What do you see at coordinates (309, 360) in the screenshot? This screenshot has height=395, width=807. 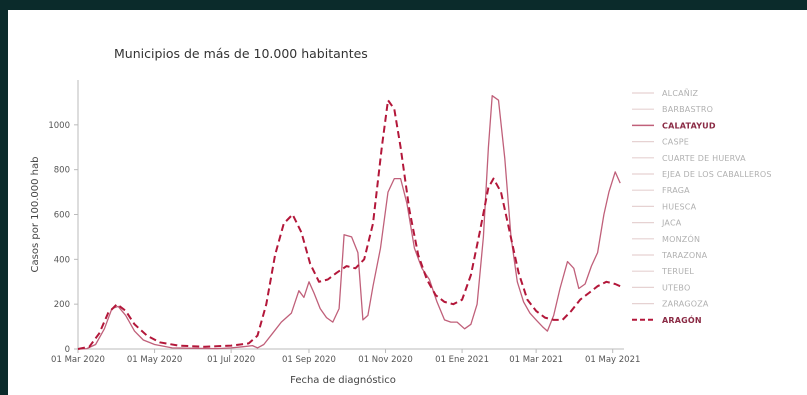 I see `x-tick-label: 01 Sep 2020` at bounding box center [309, 360].